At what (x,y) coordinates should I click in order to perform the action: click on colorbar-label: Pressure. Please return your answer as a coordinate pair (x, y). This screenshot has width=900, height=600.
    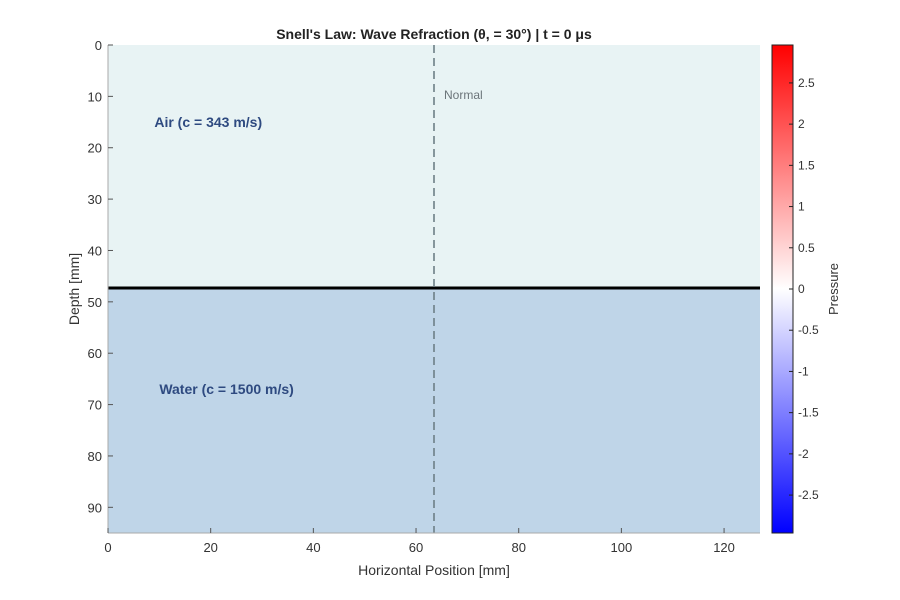
    Looking at the image, I should click on (833, 289).